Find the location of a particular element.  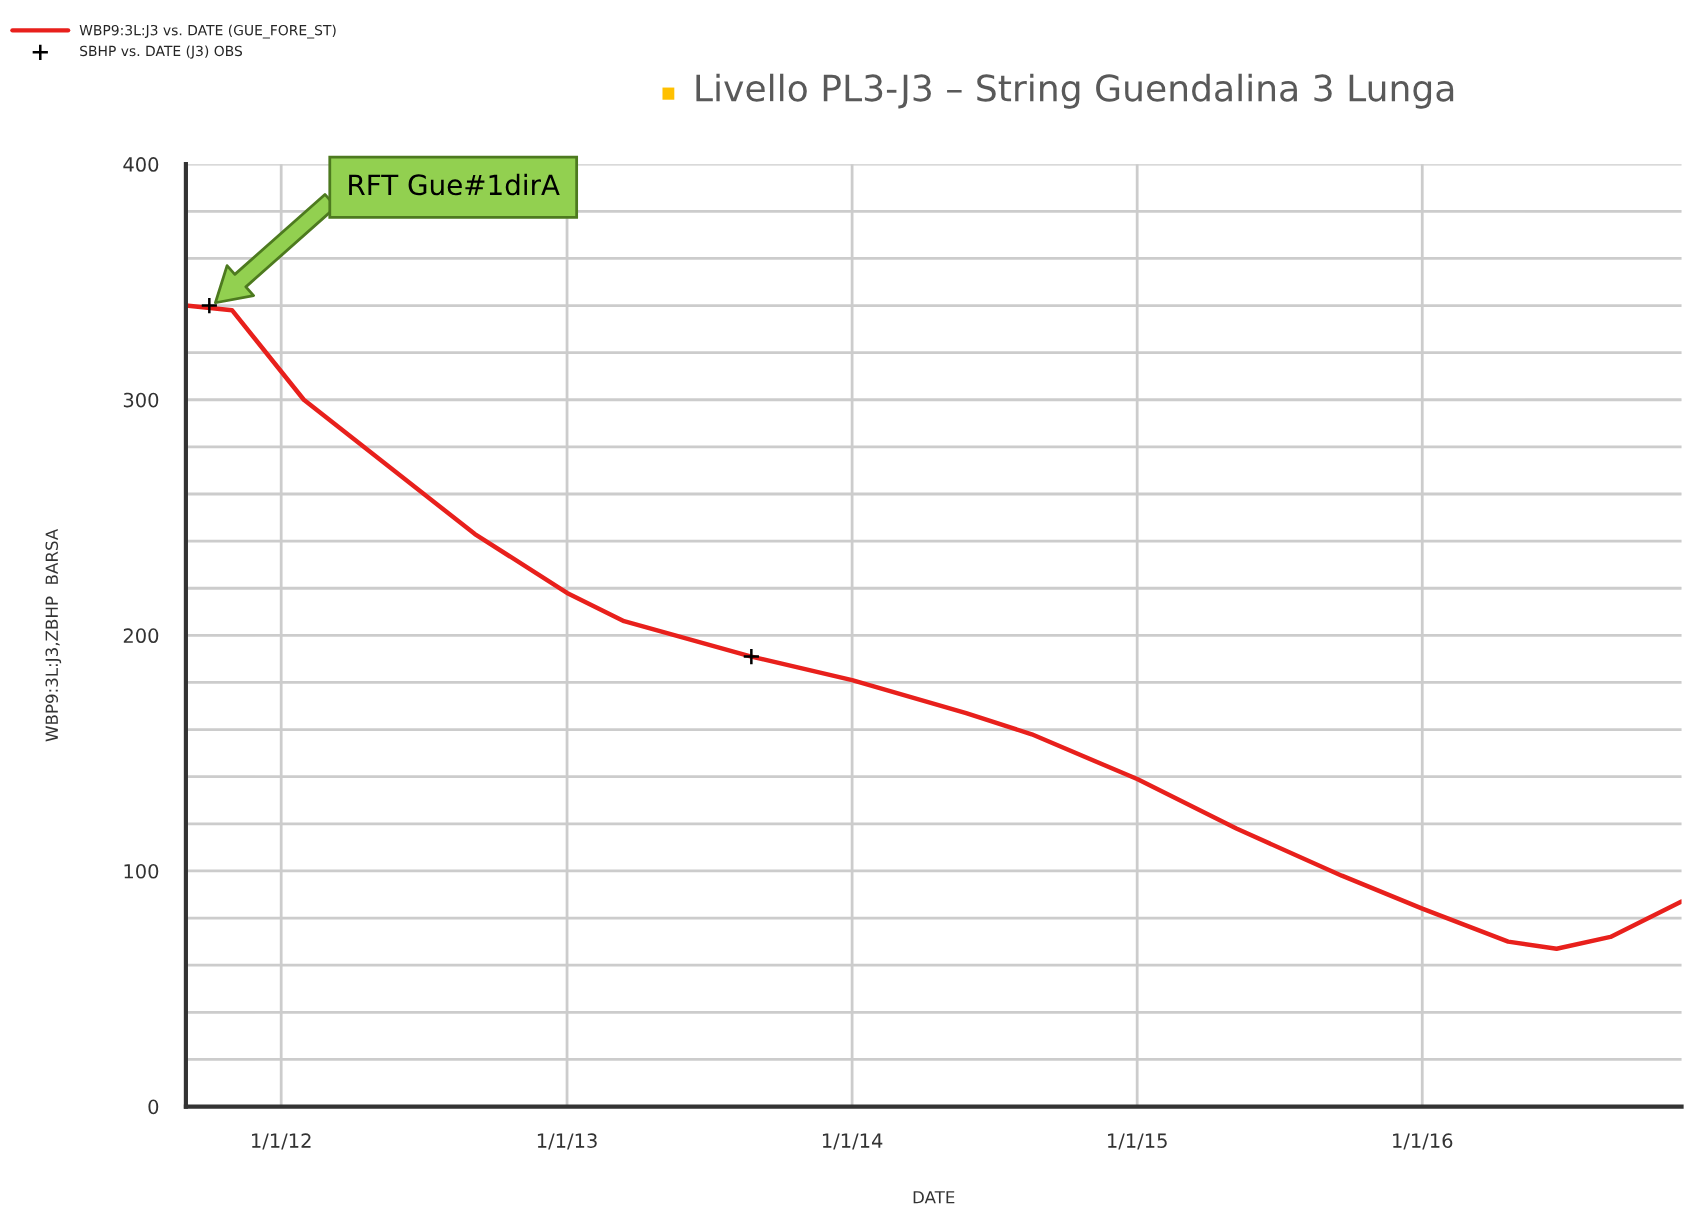

y-tick-label: 400 is located at coordinates (141, 164).